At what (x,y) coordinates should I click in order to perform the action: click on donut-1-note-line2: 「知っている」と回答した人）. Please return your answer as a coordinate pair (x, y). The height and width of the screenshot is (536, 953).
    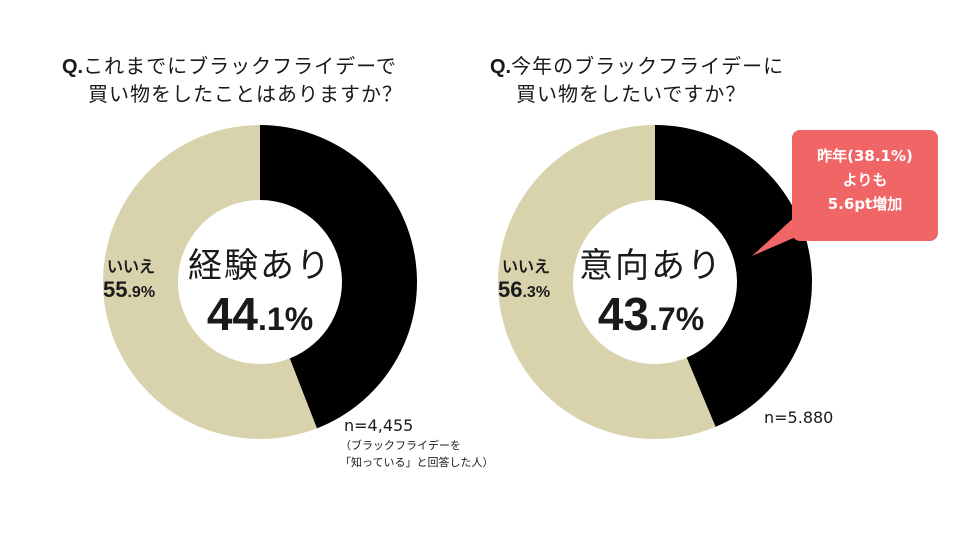
    Looking at the image, I should click on (417, 462).